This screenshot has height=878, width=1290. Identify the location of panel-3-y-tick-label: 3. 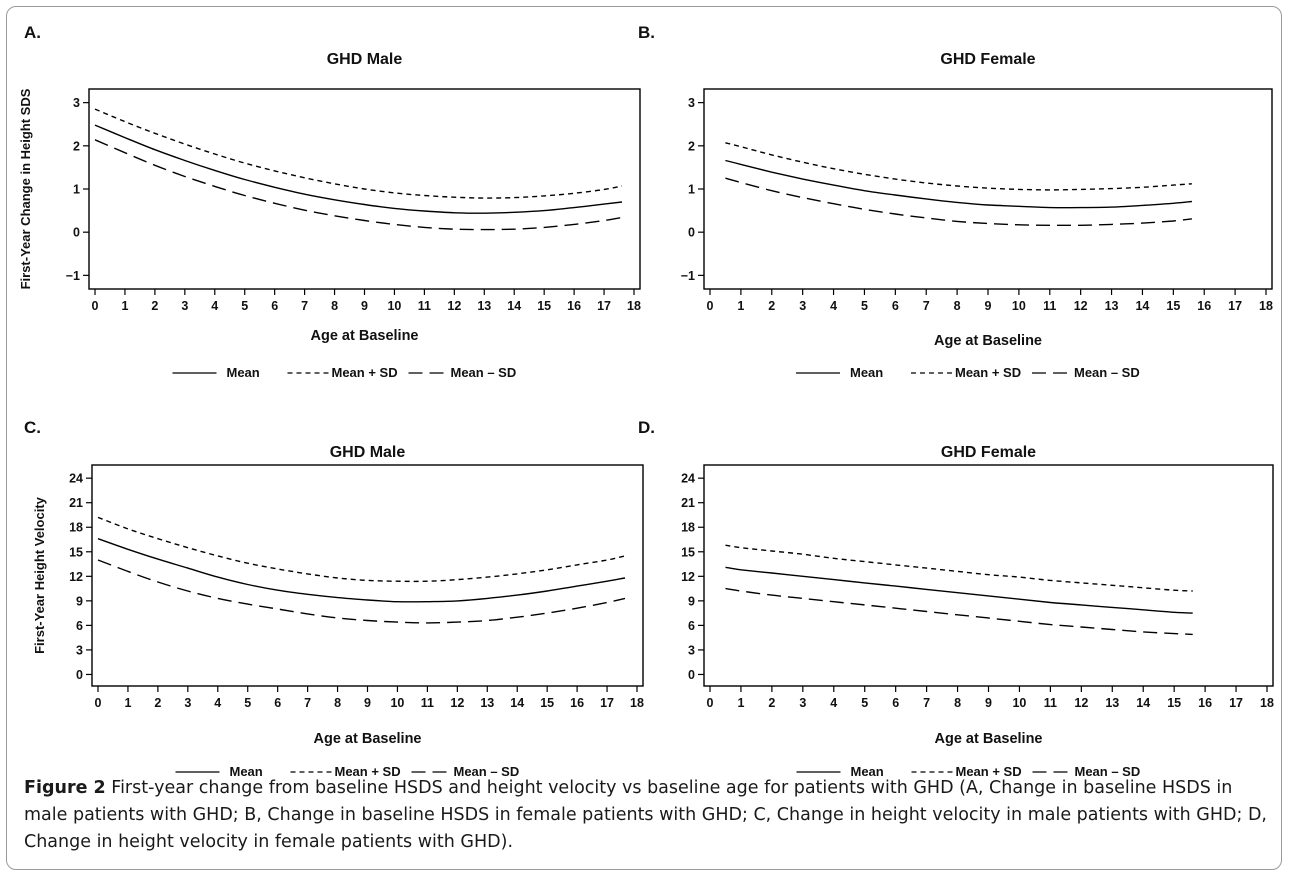
(79, 650).